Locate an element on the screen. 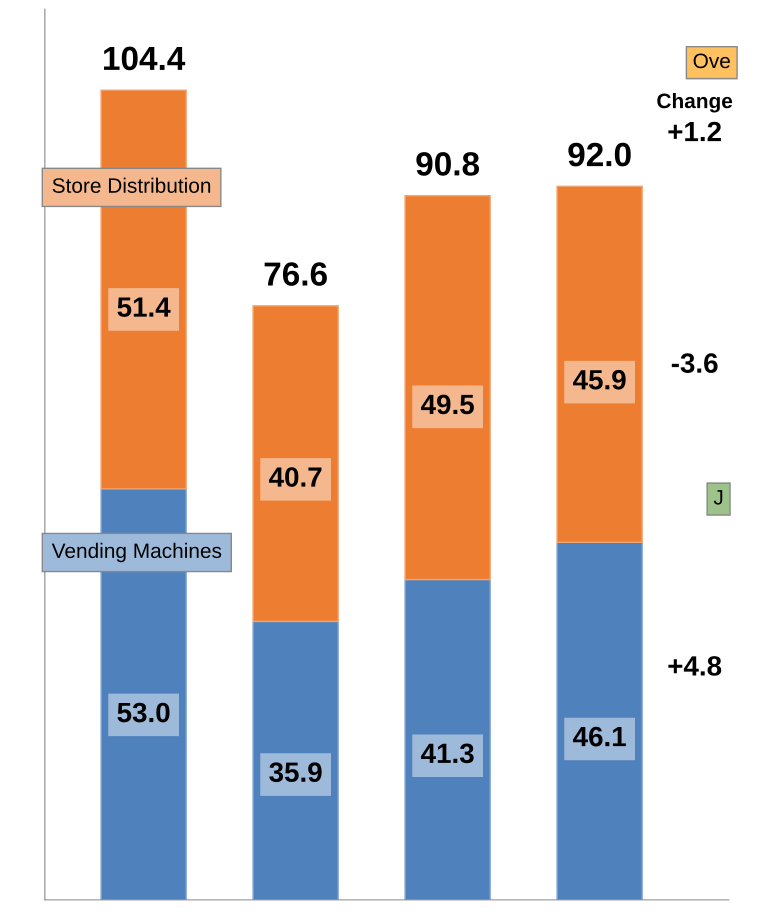 The height and width of the screenshot is (922, 760). data-label: 46.1 is located at coordinates (599, 736).